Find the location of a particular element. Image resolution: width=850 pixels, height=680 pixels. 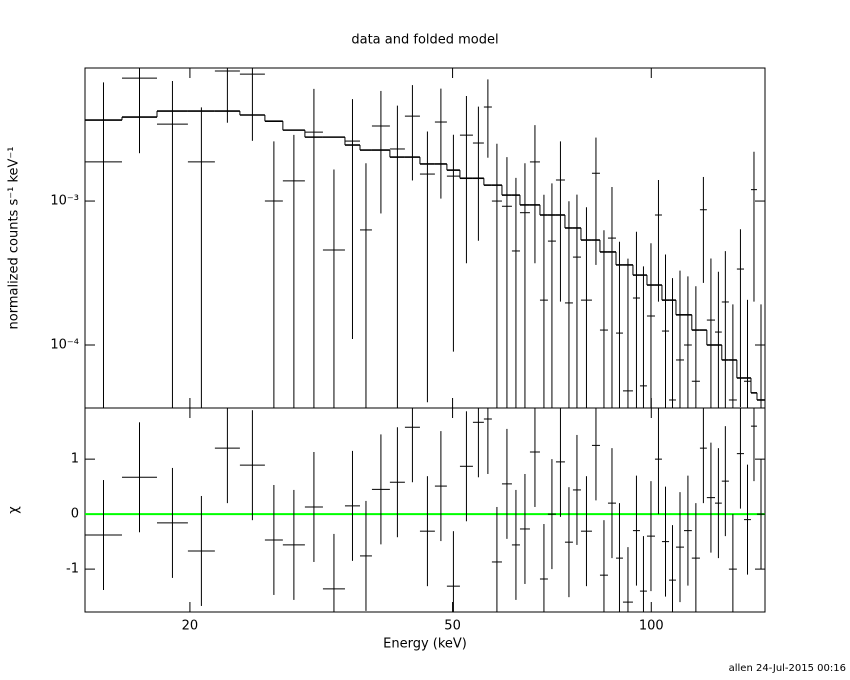

x-tick-label: 20 is located at coordinates (190, 626).